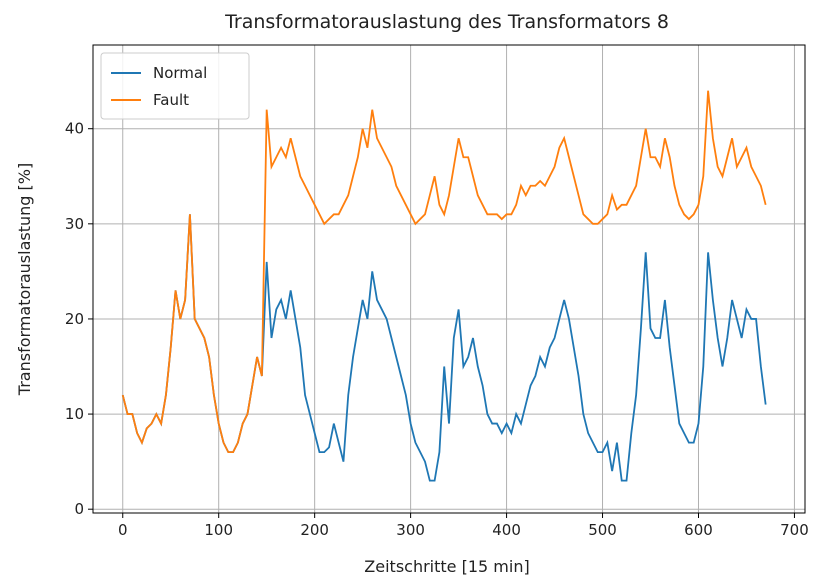 The height and width of the screenshot is (583, 823). Describe the element at coordinates (180, 73) in the screenshot. I see `legend-label: Normal` at that location.